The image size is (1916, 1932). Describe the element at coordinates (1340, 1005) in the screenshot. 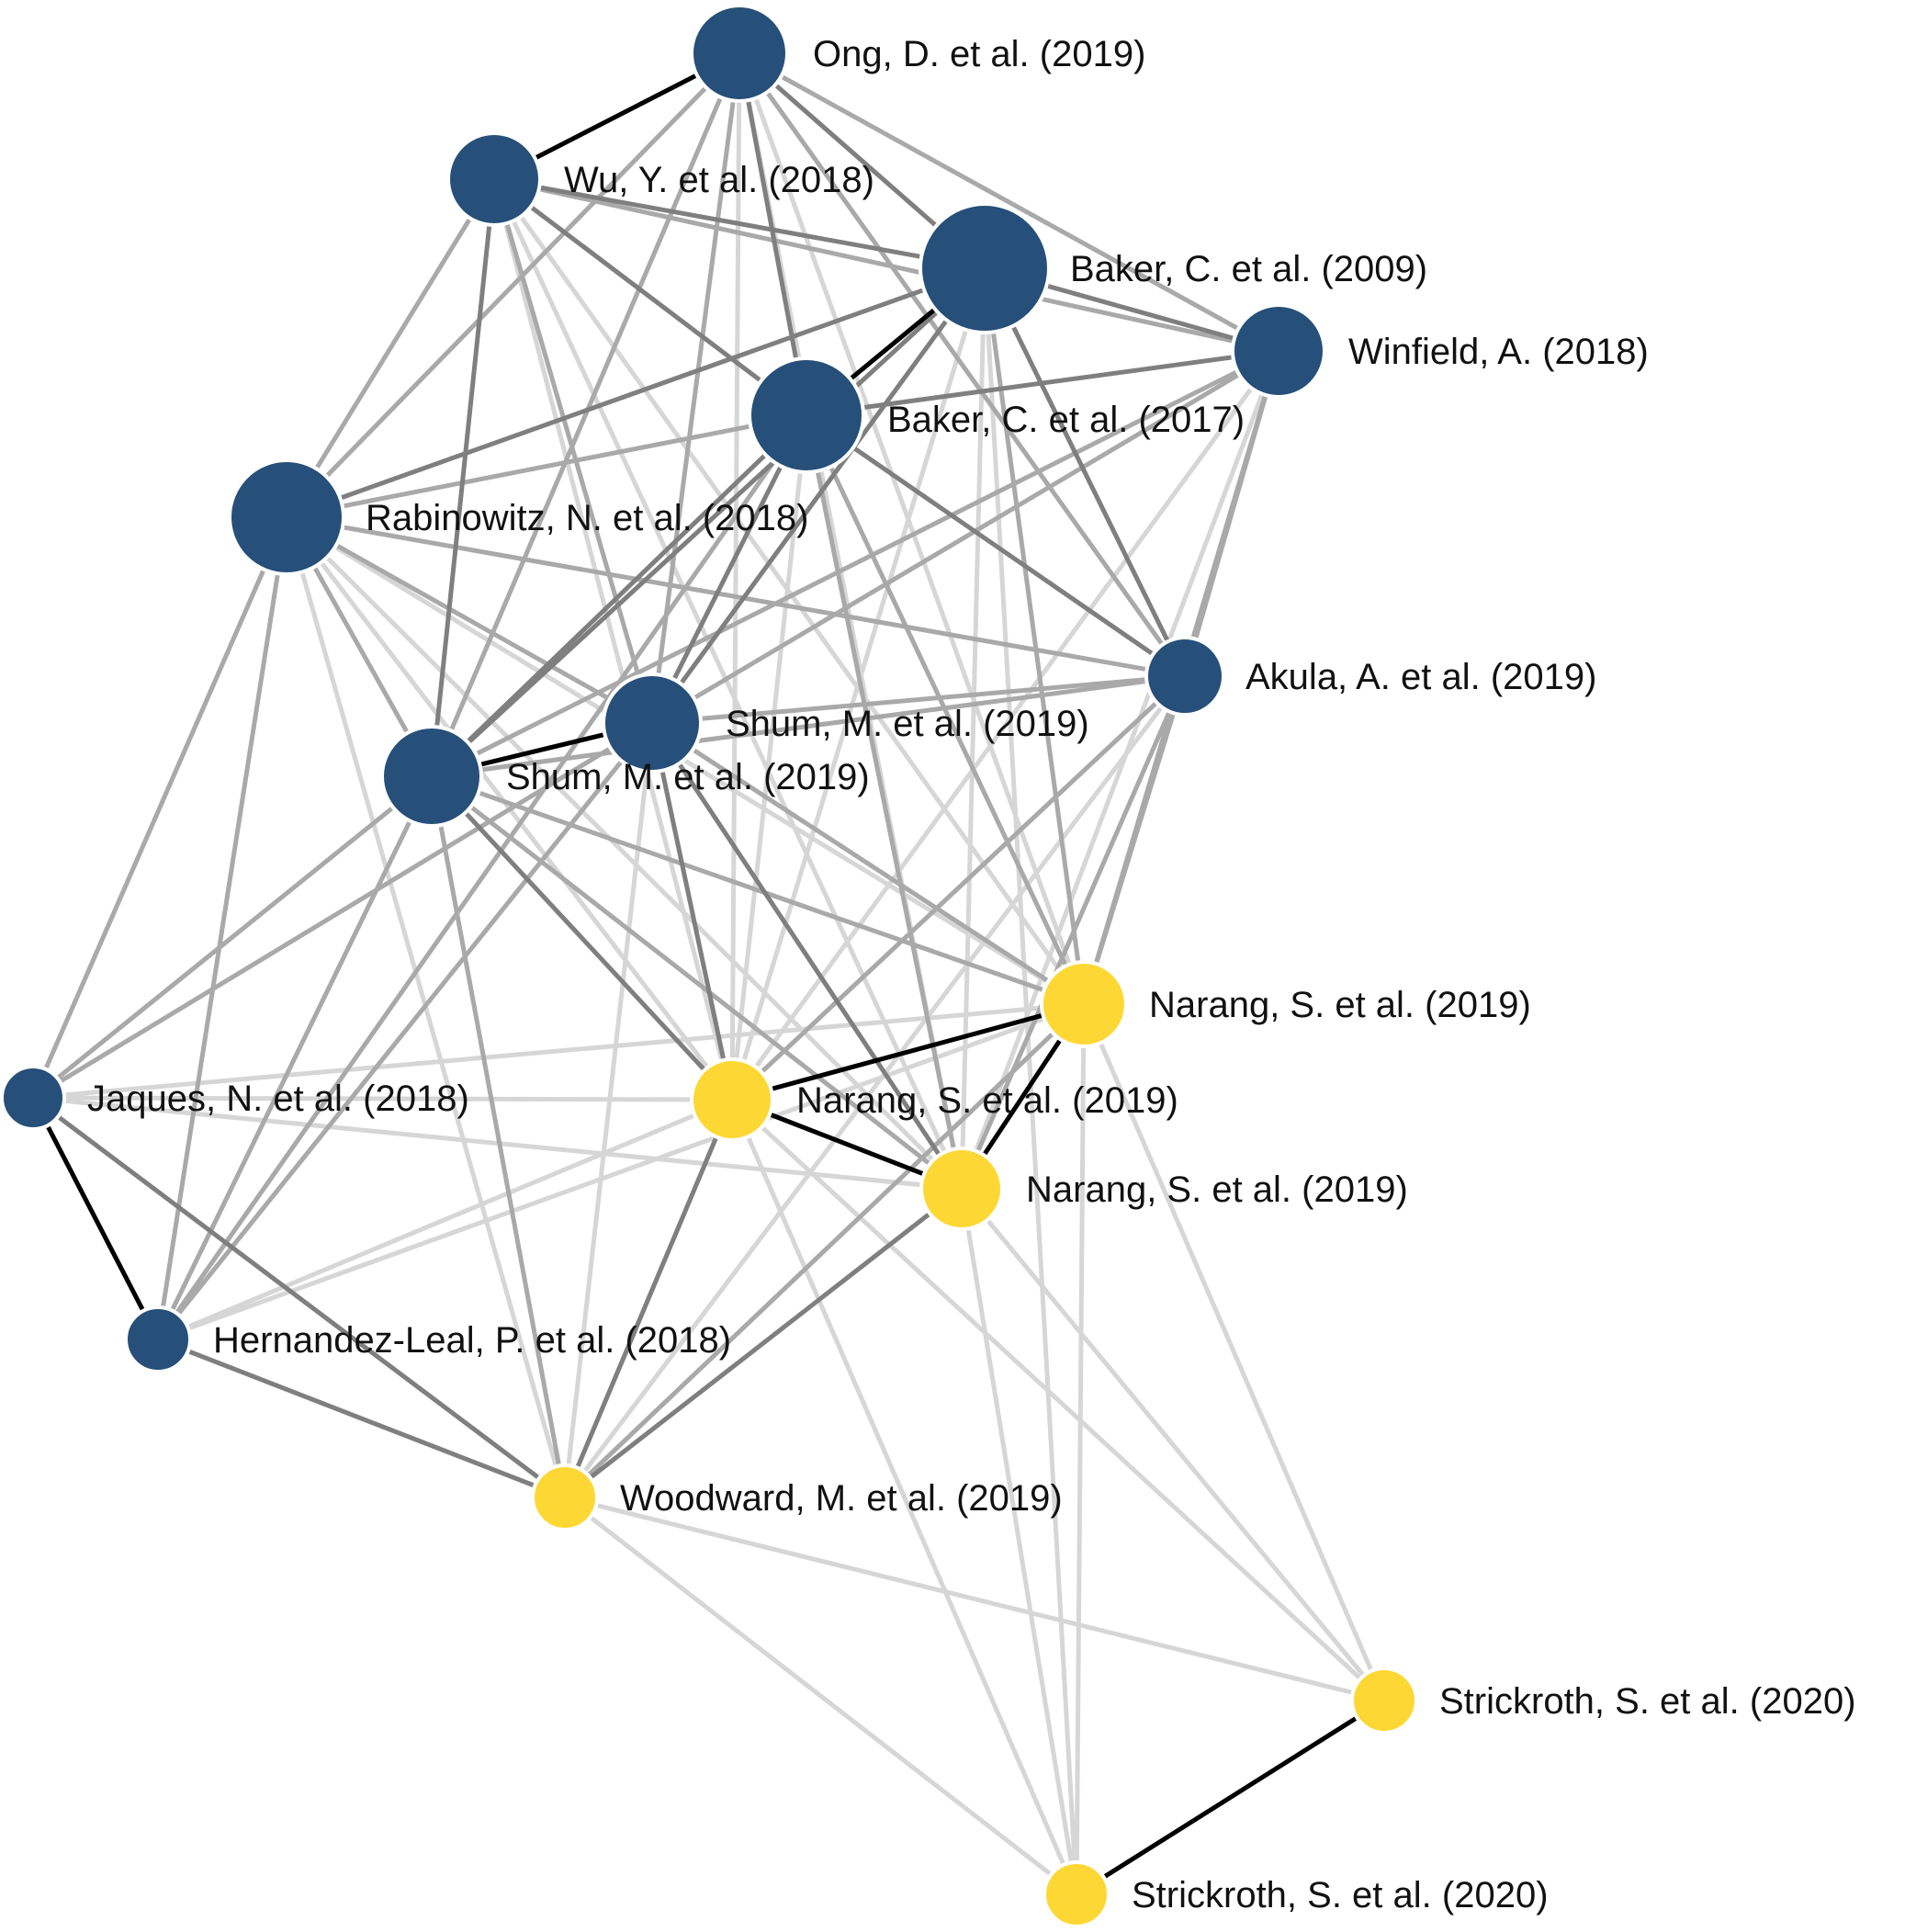

I see `node-label-narang2019a: Narang, S. et al. (2019)` at that location.